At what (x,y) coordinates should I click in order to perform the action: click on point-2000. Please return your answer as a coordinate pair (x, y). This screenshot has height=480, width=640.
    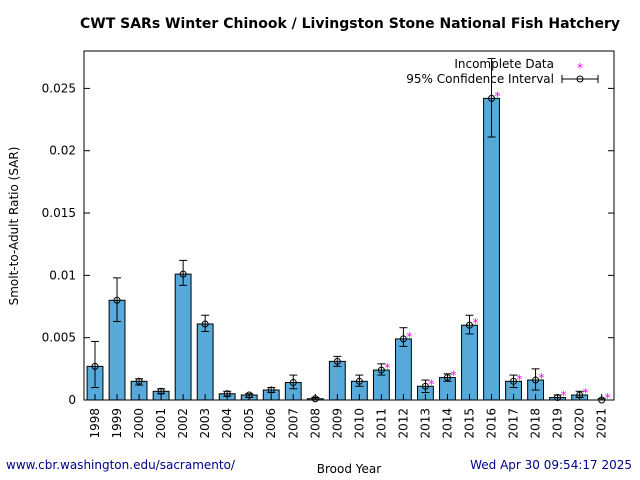
    Looking at the image, I should click on (139, 381).